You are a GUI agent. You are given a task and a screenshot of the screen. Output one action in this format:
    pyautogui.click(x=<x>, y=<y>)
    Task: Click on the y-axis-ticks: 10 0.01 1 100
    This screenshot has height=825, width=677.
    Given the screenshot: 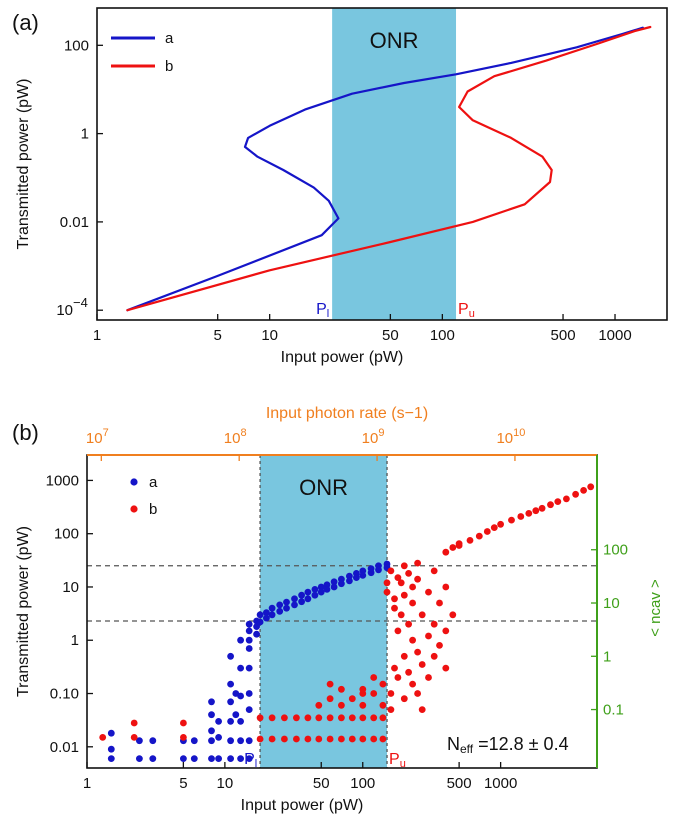 What is the action you would take?
    pyautogui.click(x=79, y=178)
    